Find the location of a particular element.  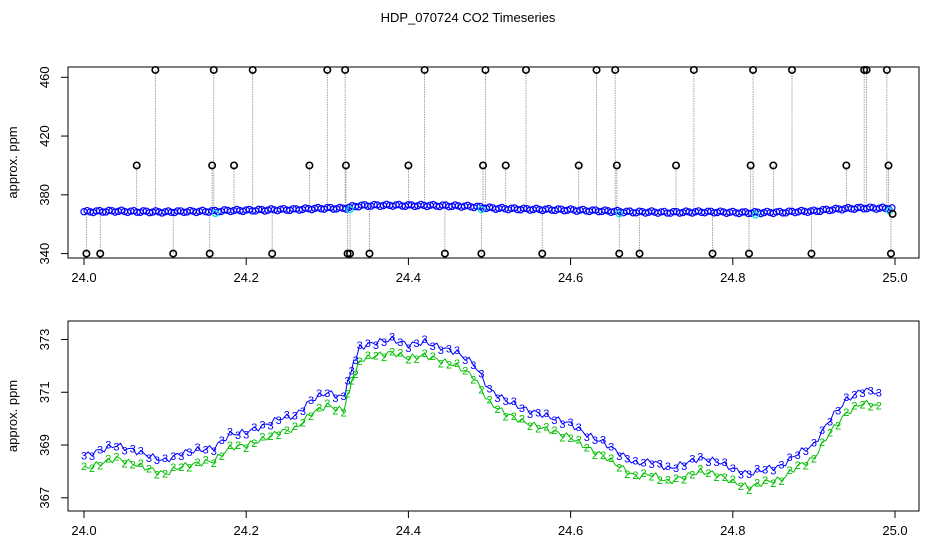

y-tick-label: 371 is located at coordinates (44, 392).